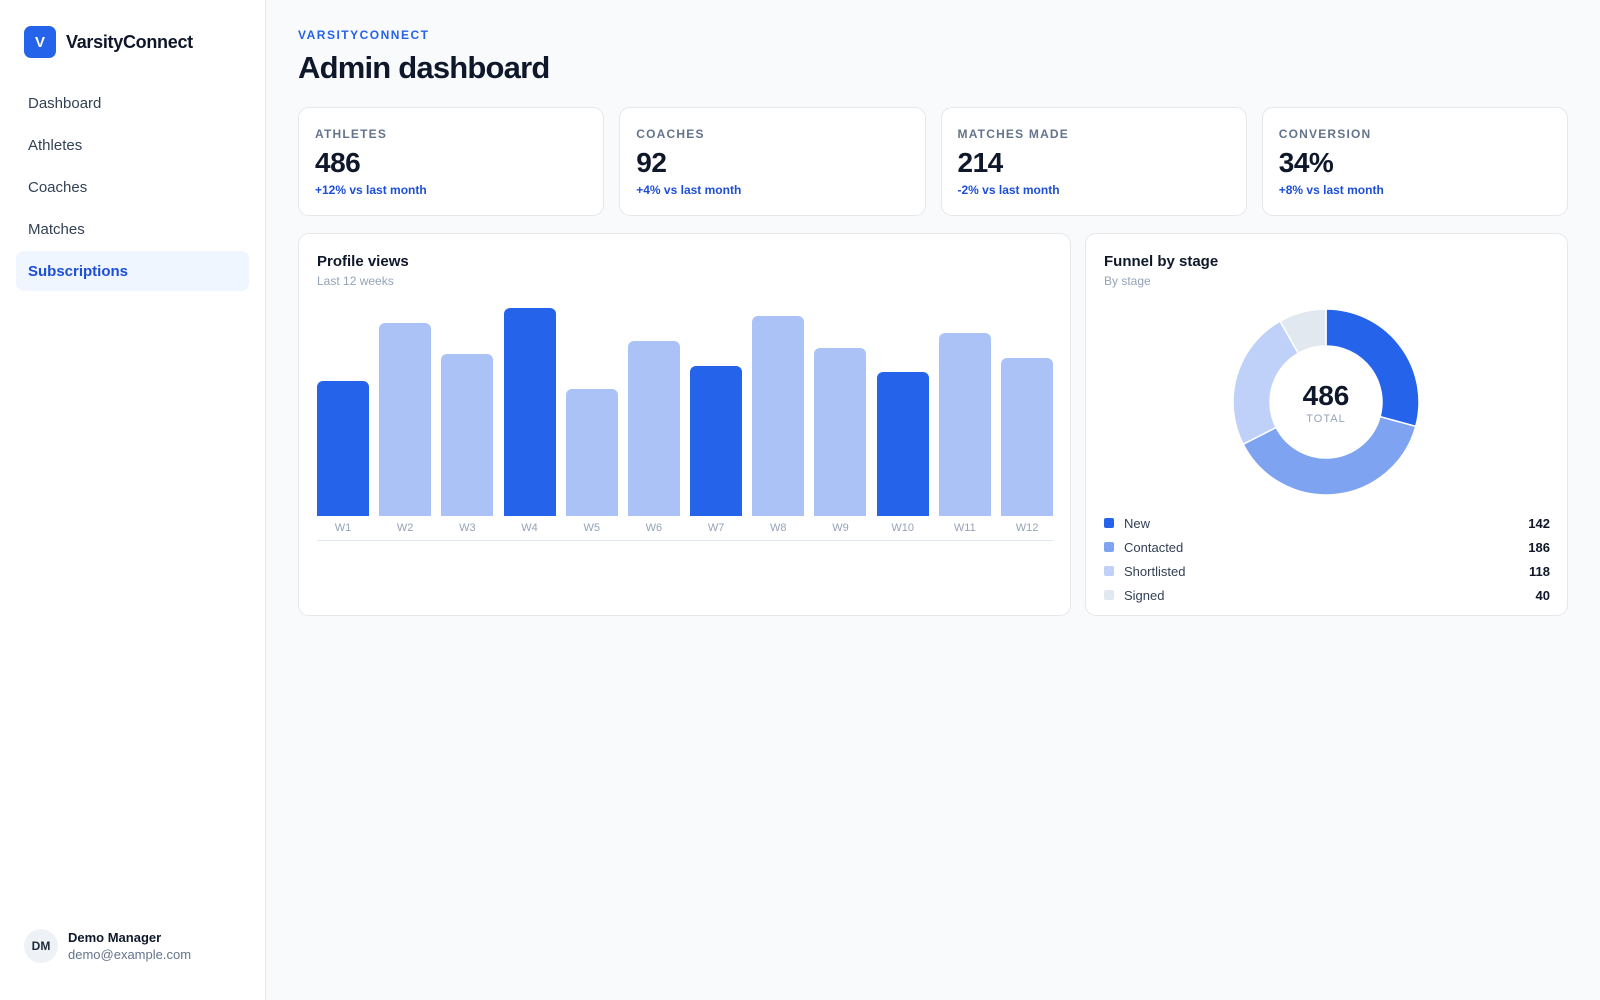 This screenshot has height=1000, width=1600. What do you see at coordinates (1327, 595) in the screenshot?
I see `legend-item-signed: Signed 40` at bounding box center [1327, 595].